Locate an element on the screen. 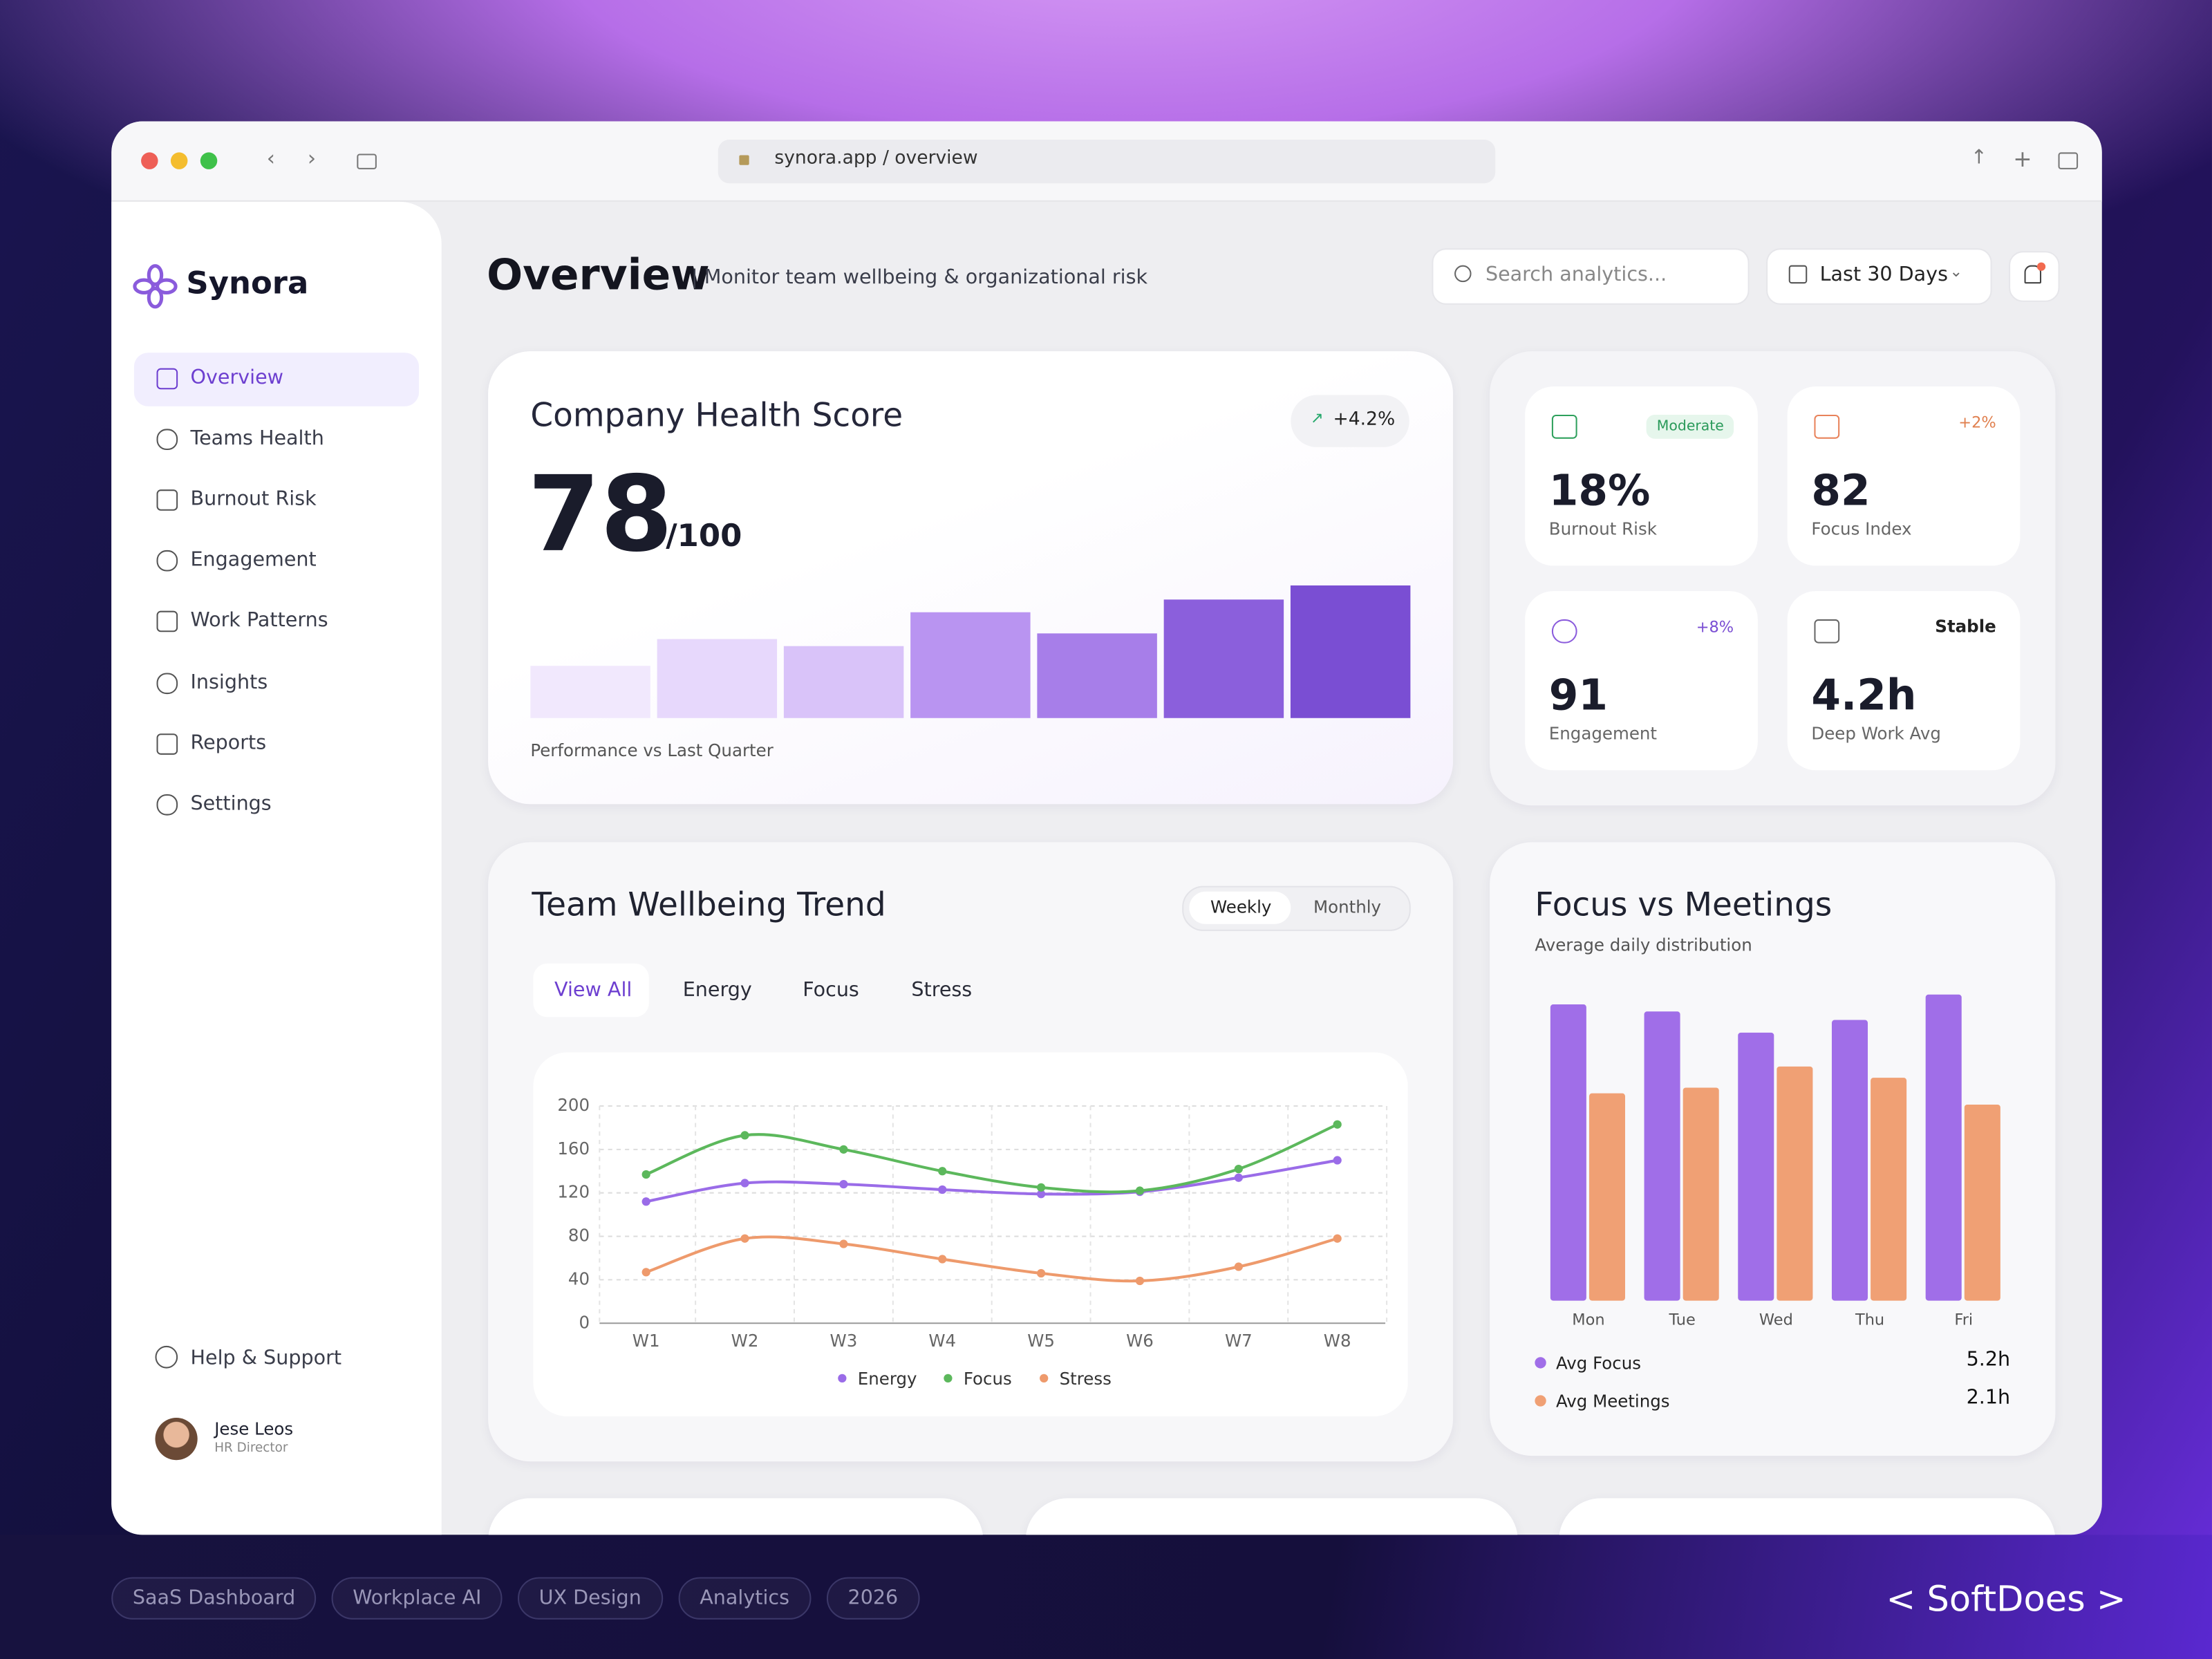 The height and width of the screenshot is (1659, 2212). url: synora.app / overview is located at coordinates (876, 158).